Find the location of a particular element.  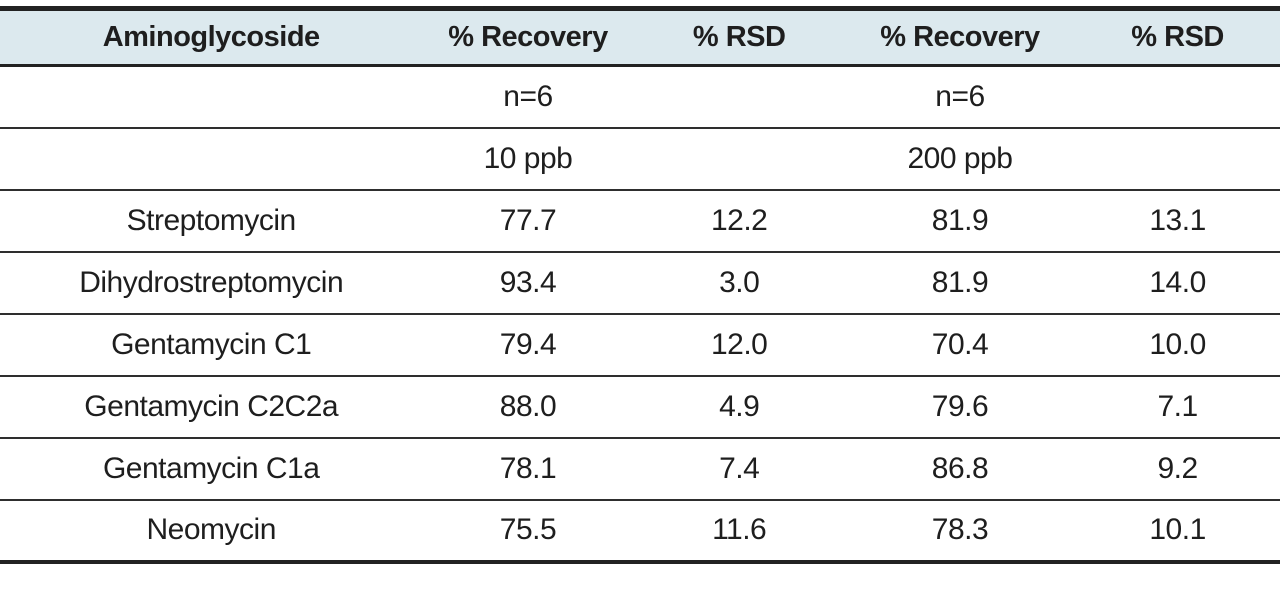

col-header-rsd-1: % RSD is located at coordinates (739, 37).